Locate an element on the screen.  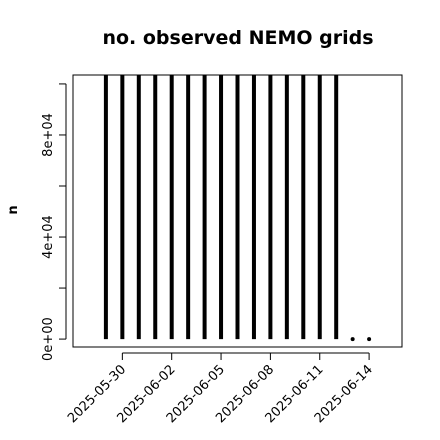
chart-title: no. observed NEMO grids is located at coordinates (237, 38).